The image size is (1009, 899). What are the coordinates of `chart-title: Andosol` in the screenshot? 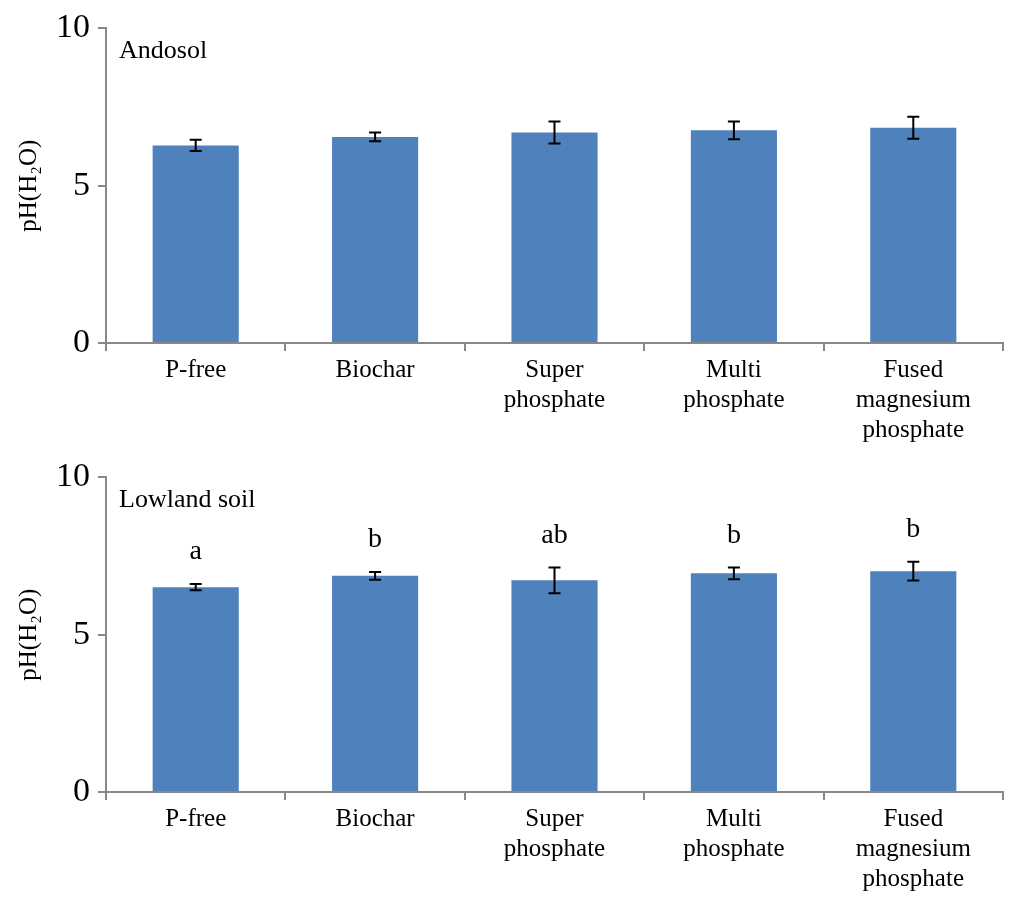 It's located at (163, 50).